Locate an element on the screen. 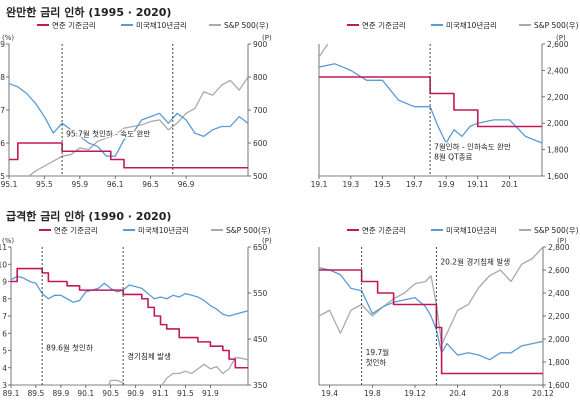 The image size is (580, 410). event-annotation: 첫인하 is located at coordinates (376, 362).